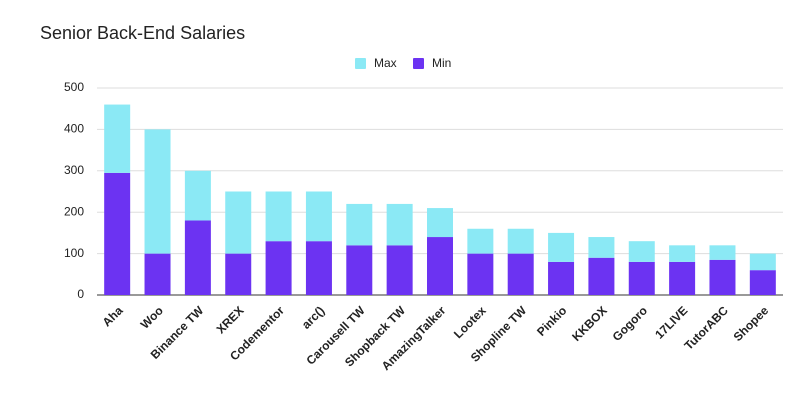 This screenshot has height=420, width=803. I want to click on y-tick-label: 100, so click(74, 253).